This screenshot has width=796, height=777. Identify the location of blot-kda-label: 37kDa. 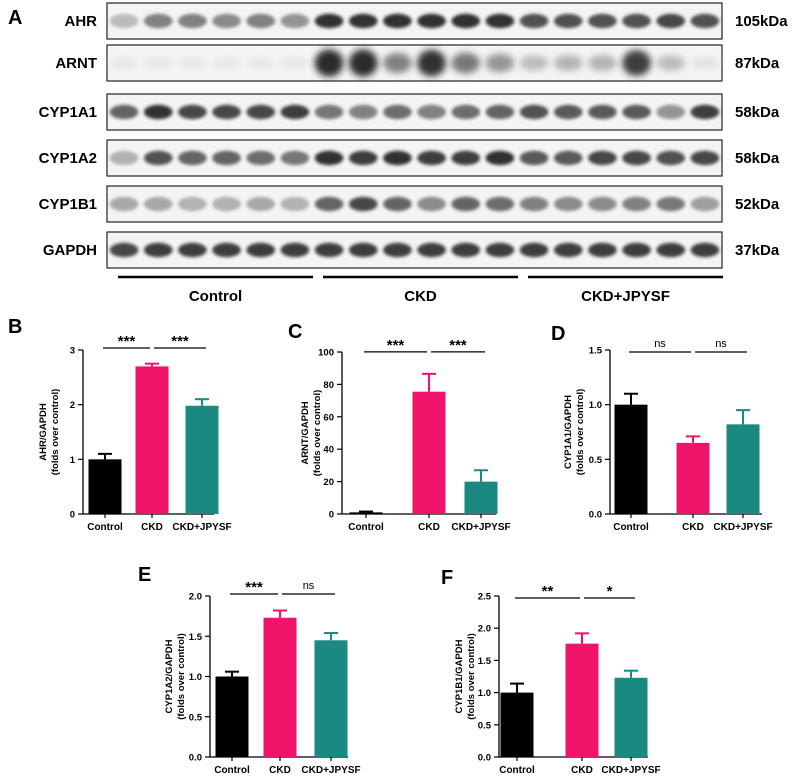
(757, 250).